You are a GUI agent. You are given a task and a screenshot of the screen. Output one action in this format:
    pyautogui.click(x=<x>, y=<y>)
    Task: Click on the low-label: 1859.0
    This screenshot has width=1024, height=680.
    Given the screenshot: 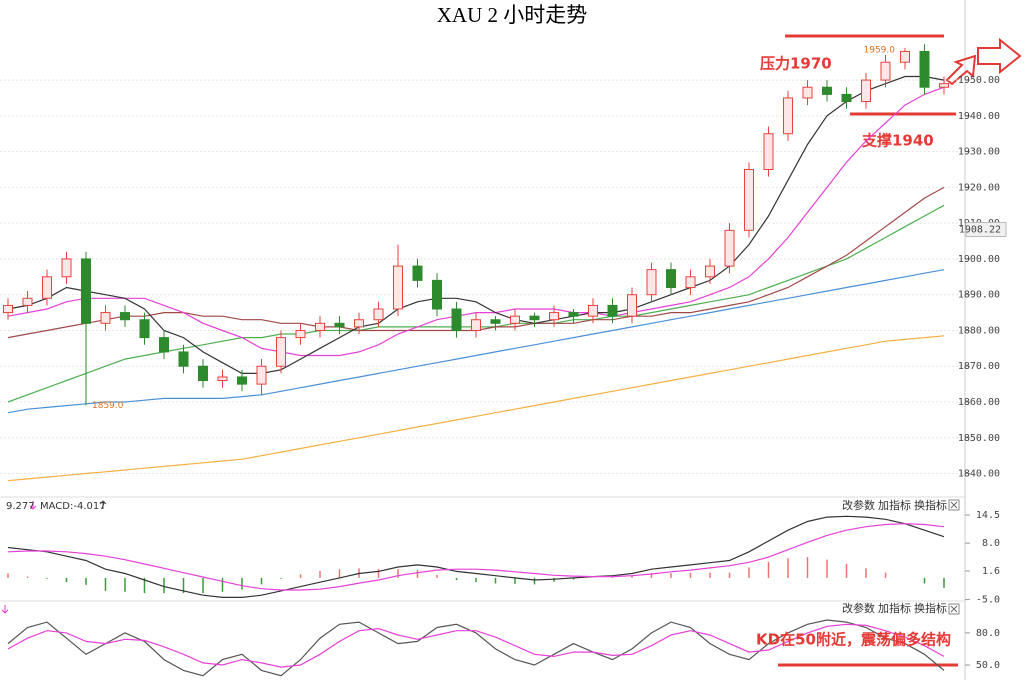 What is the action you would take?
    pyautogui.click(x=108, y=406)
    